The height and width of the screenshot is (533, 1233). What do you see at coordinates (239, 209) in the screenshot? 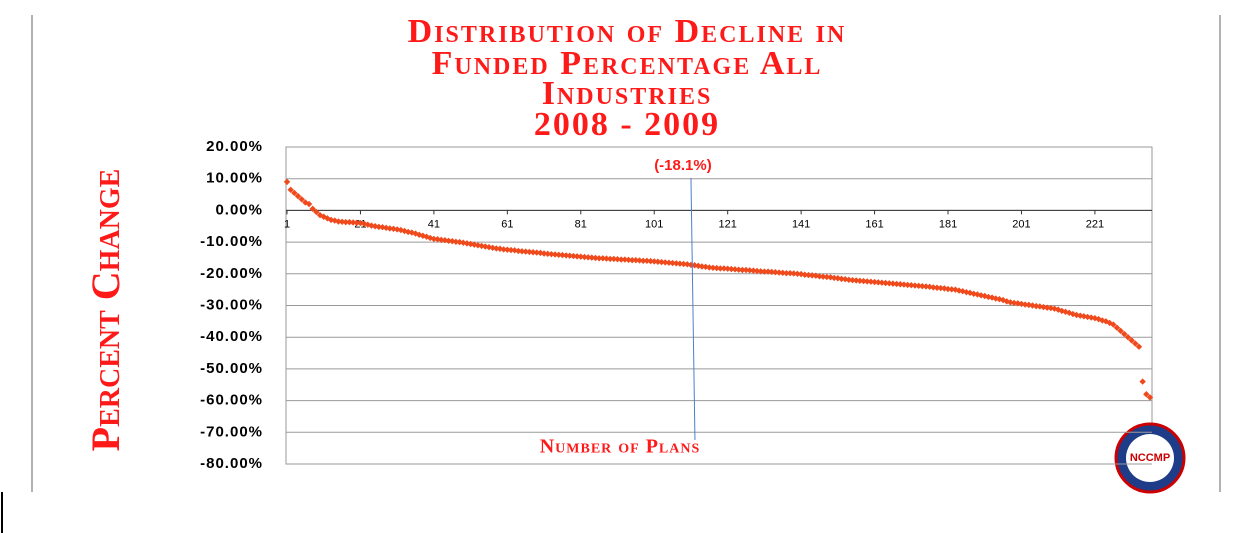
I see `y-tick-label: 0.00%` at bounding box center [239, 209].